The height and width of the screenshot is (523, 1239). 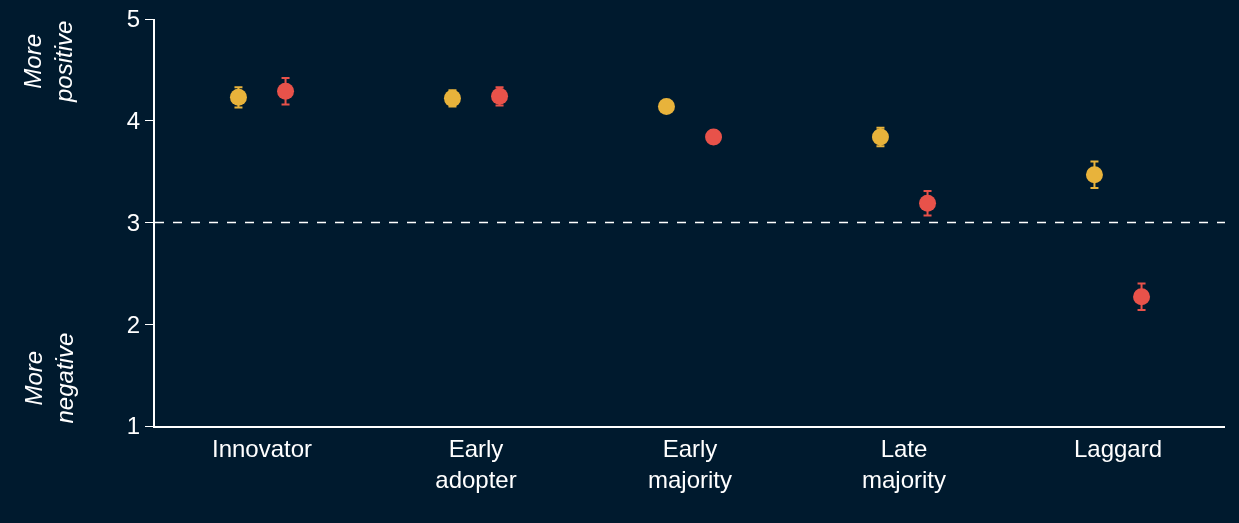 I want to click on x-tick-label: Early adopter, so click(x=476, y=463).